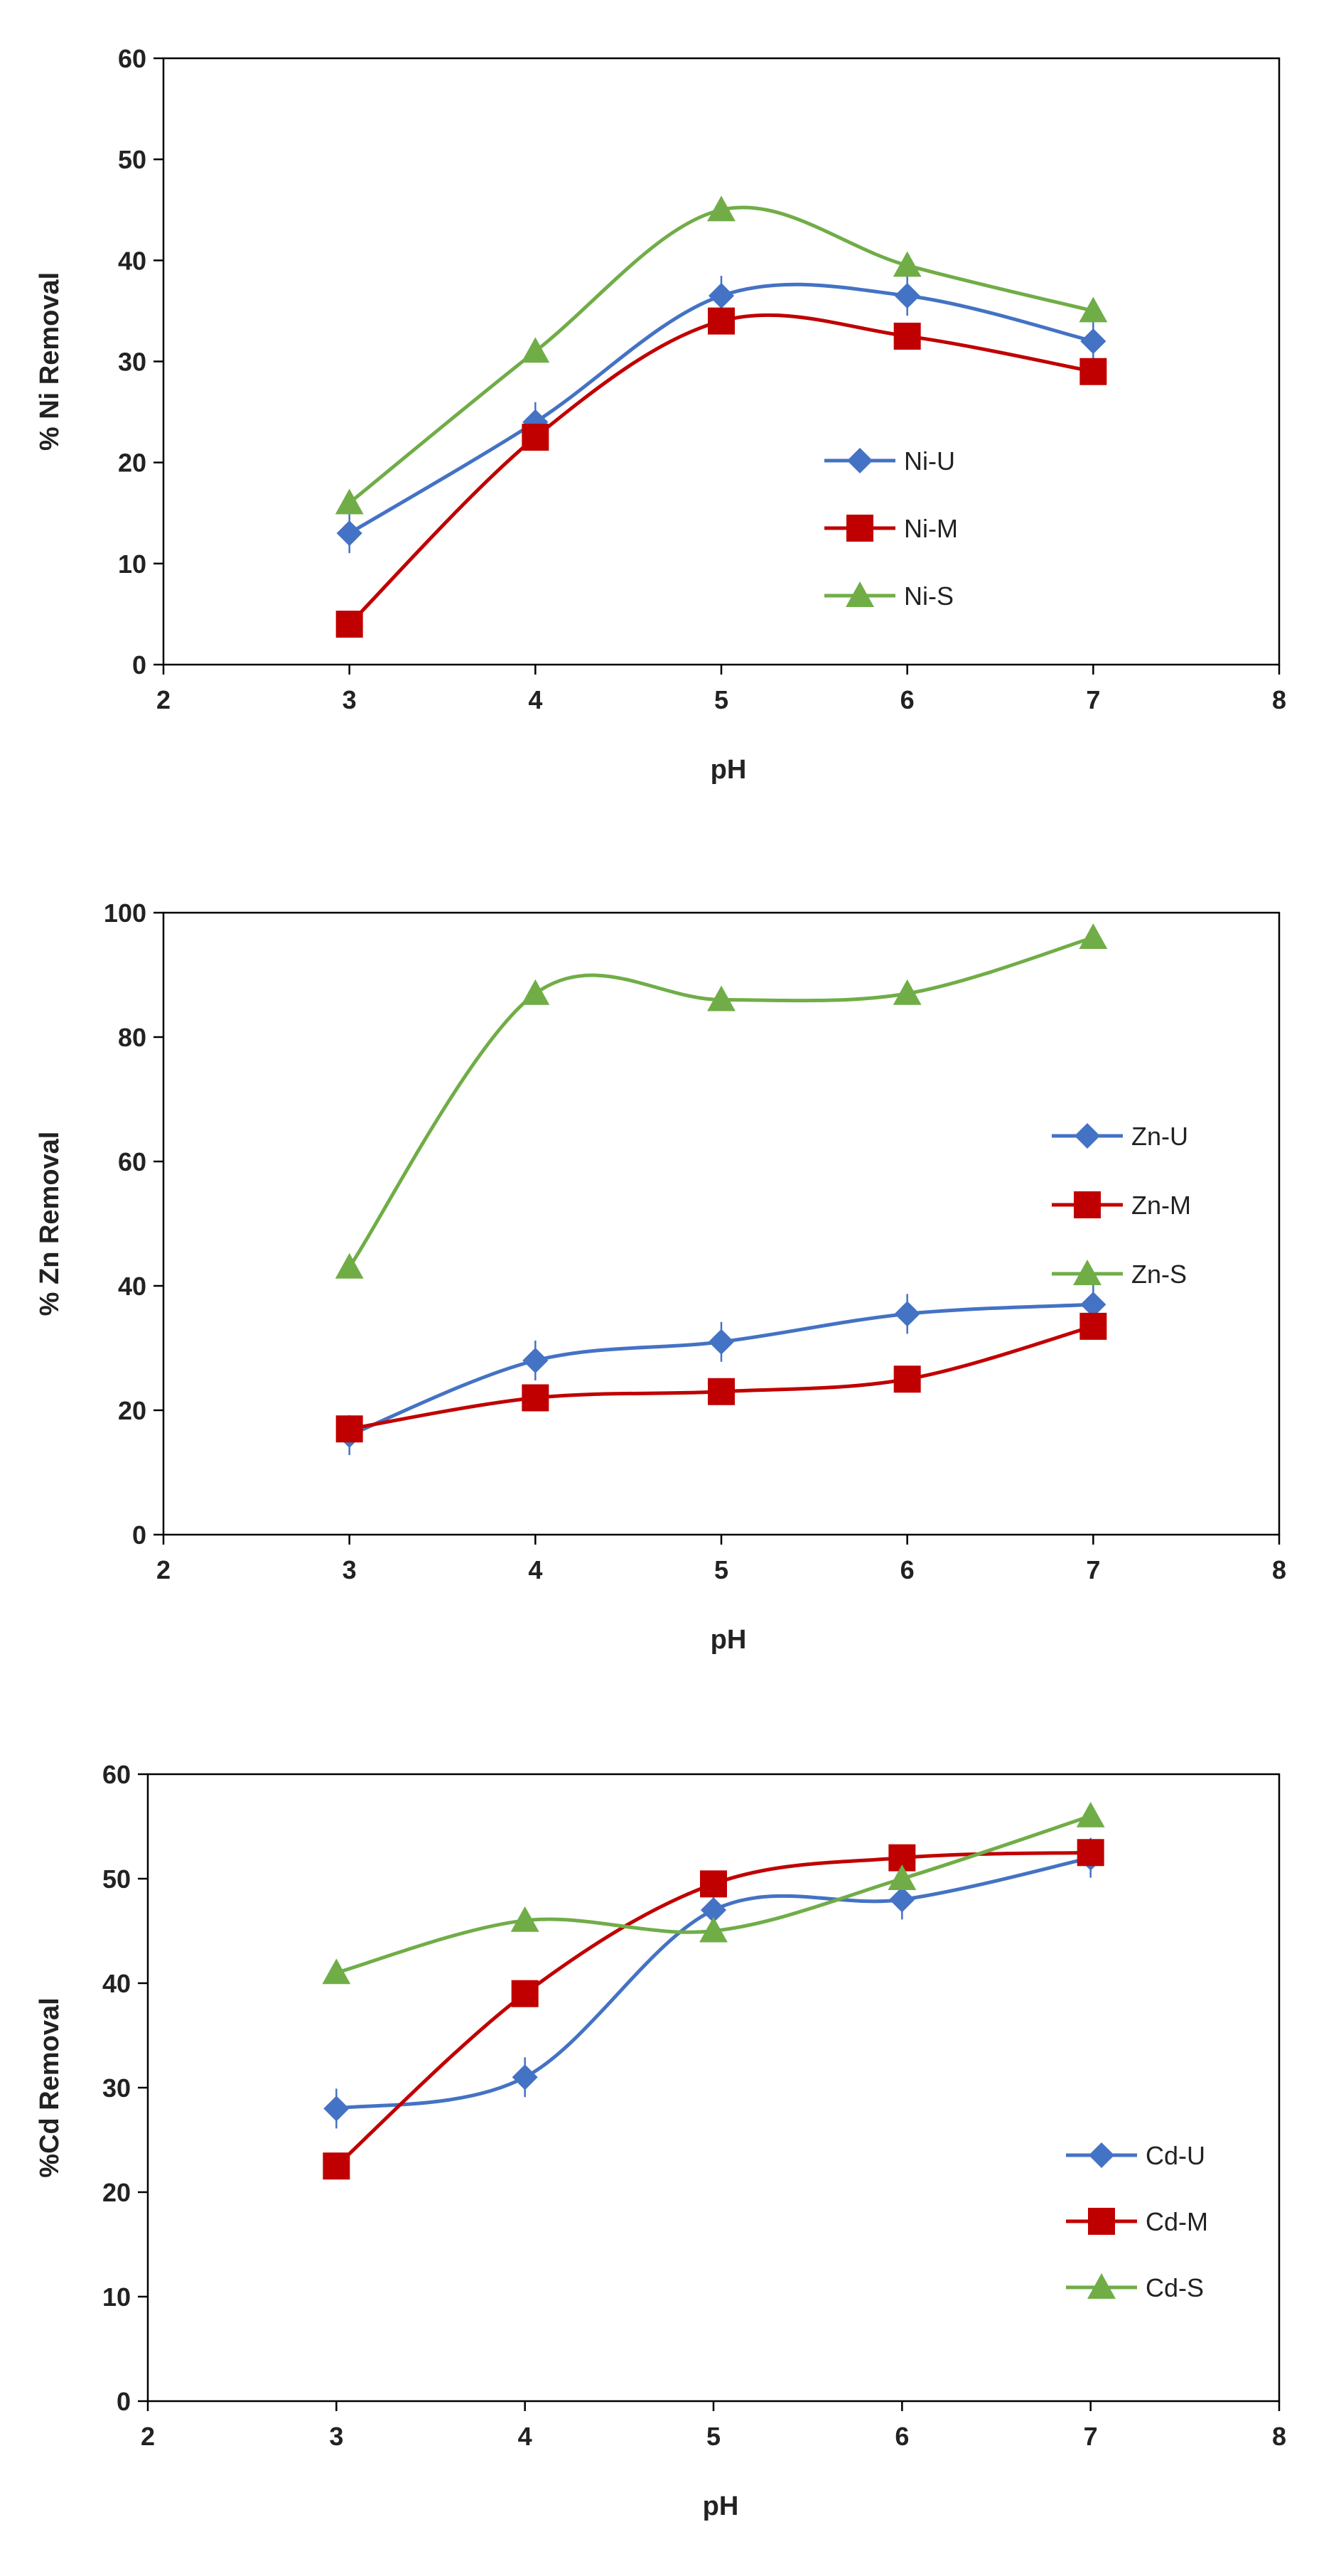 The height and width of the screenshot is (2576, 1341). What do you see at coordinates (1101, 2221) in the screenshot?
I see `legend-marker-cd-m` at bounding box center [1101, 2221].